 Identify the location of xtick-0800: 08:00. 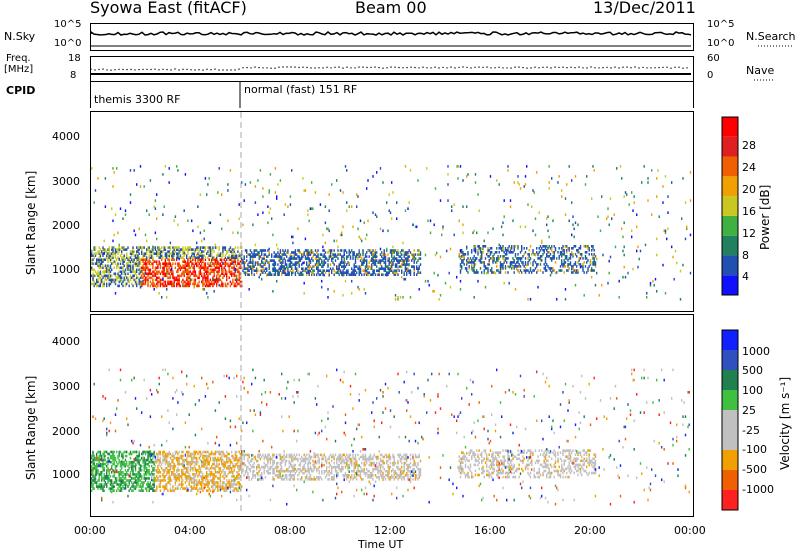
(290, 530).